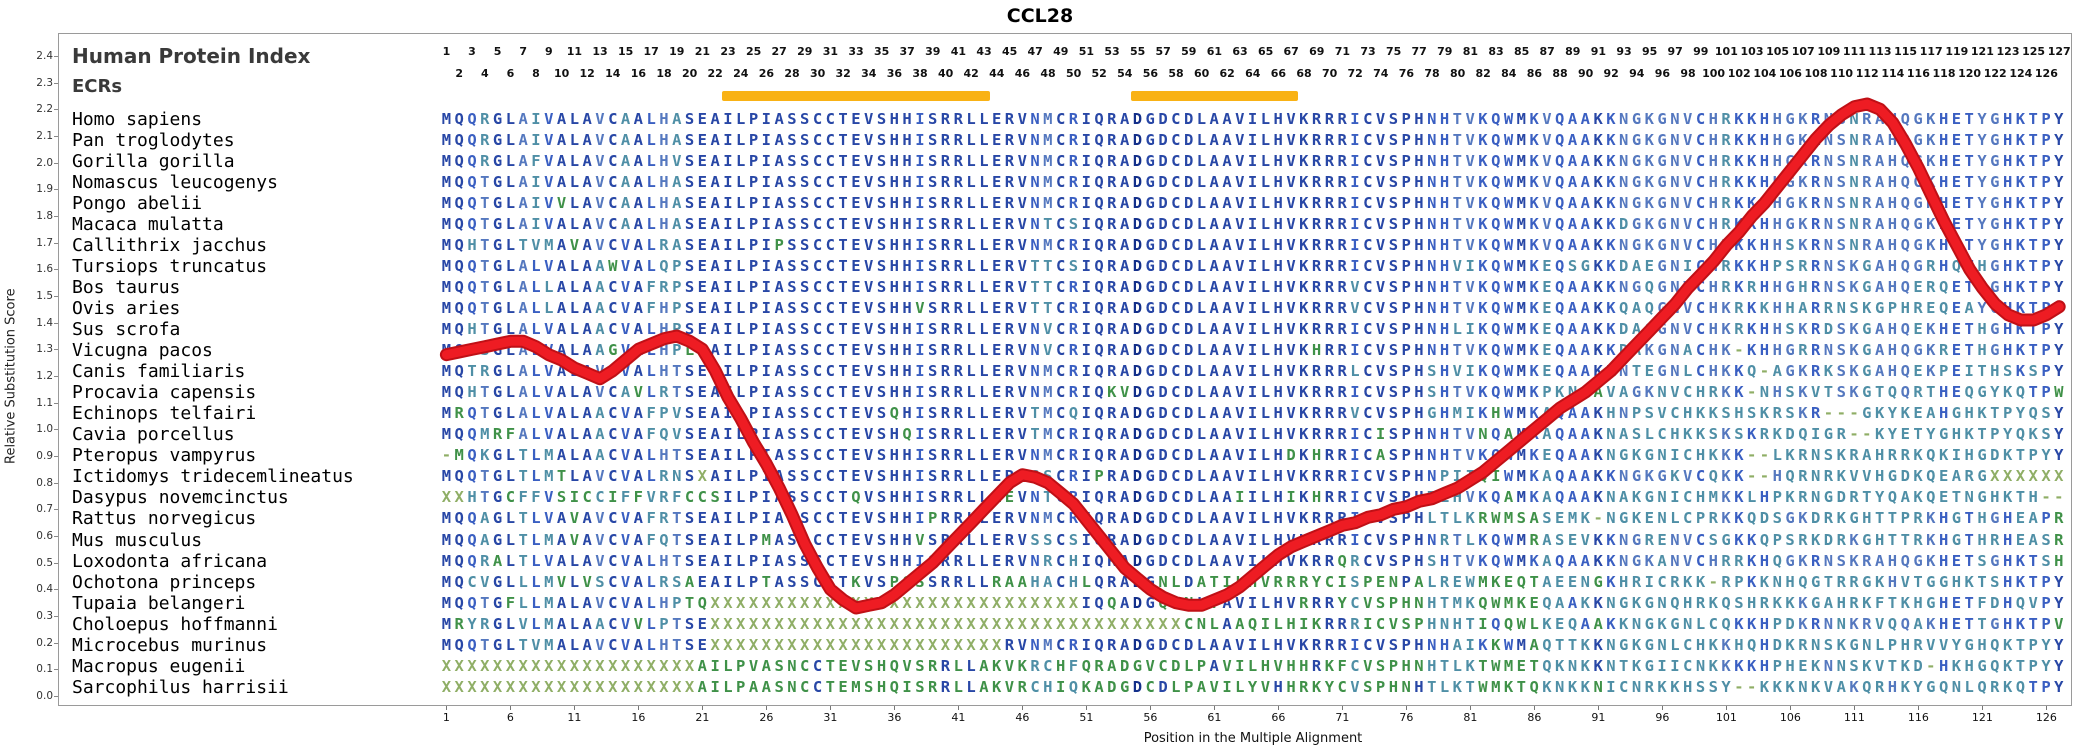  I want to click on protein-index-number: 118, so click(1944, 73).